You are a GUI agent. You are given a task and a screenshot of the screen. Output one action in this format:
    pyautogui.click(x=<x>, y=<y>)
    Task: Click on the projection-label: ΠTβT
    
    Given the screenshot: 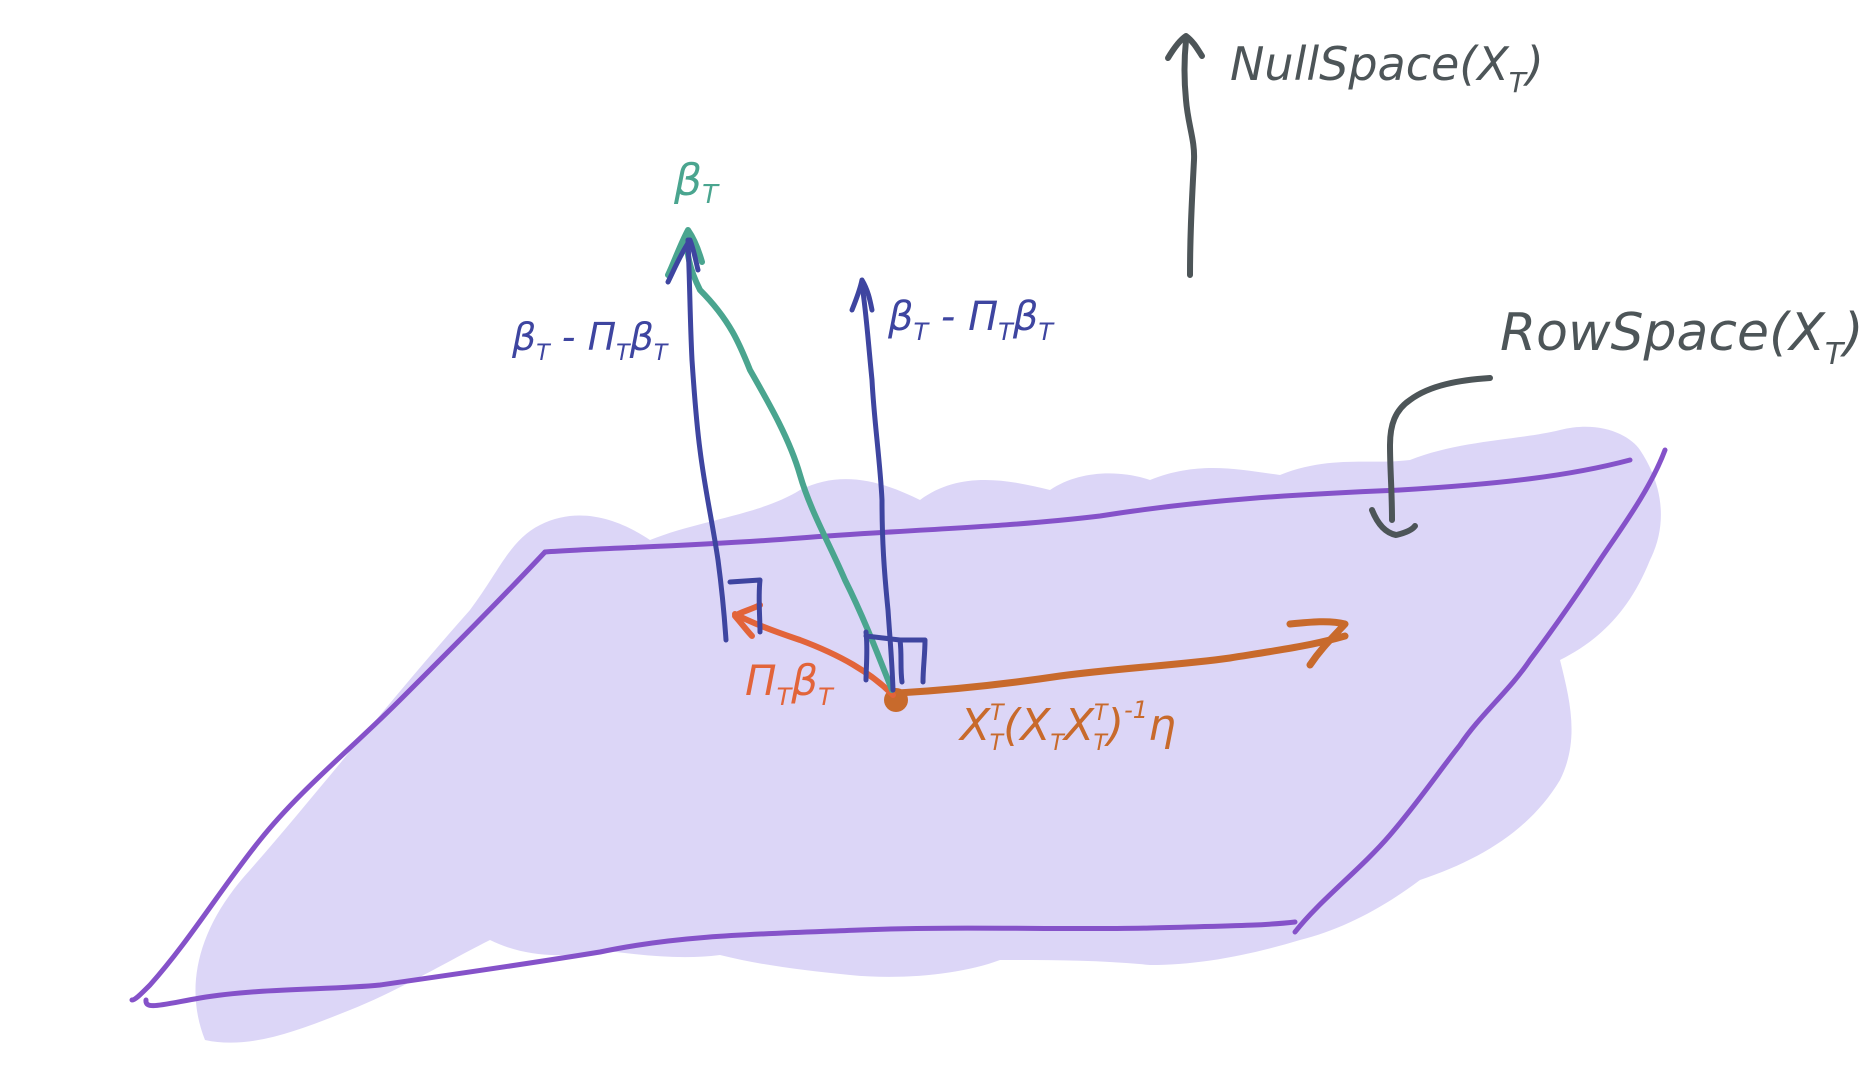 What is the action you would take?
    pyautogui.click(x=790, y=683)
    